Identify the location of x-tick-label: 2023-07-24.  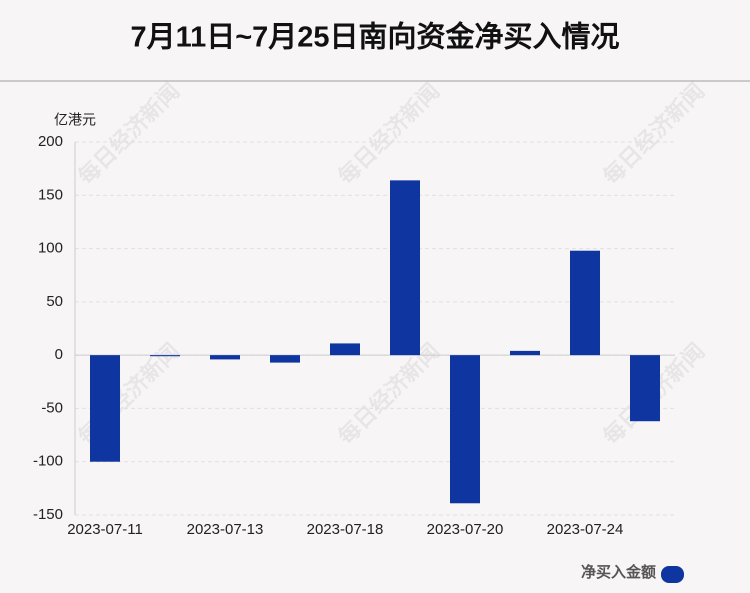
(585, 529).